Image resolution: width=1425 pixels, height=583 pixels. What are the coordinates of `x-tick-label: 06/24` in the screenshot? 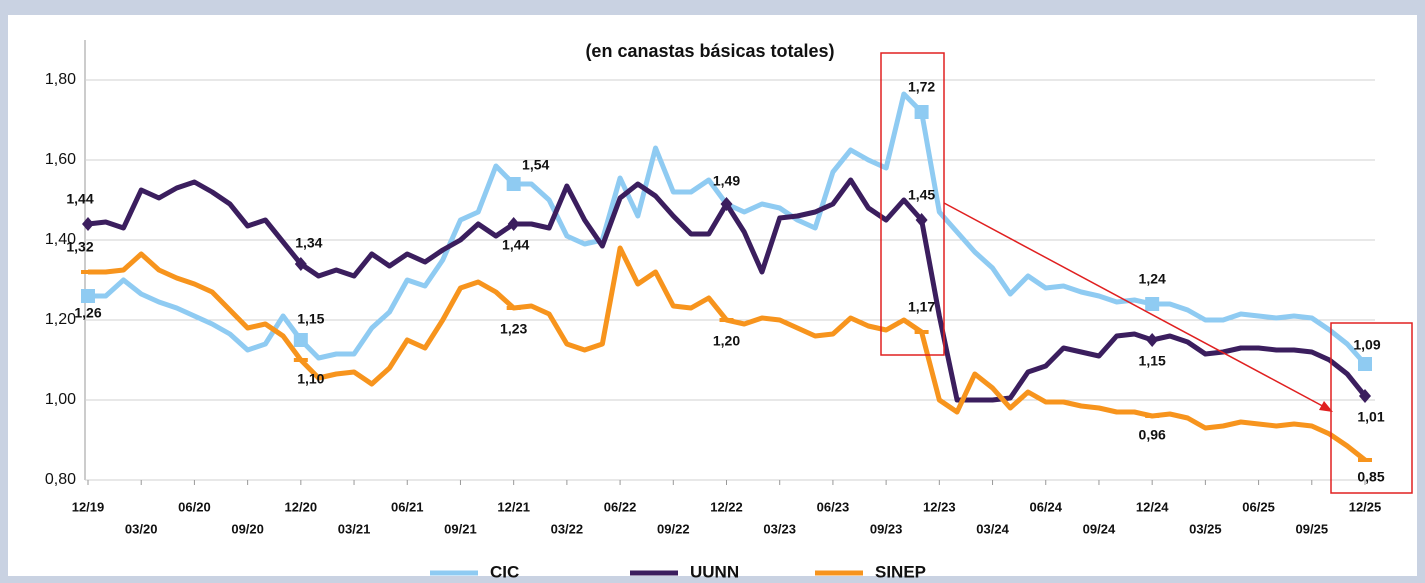 It's located at (1045, 506).